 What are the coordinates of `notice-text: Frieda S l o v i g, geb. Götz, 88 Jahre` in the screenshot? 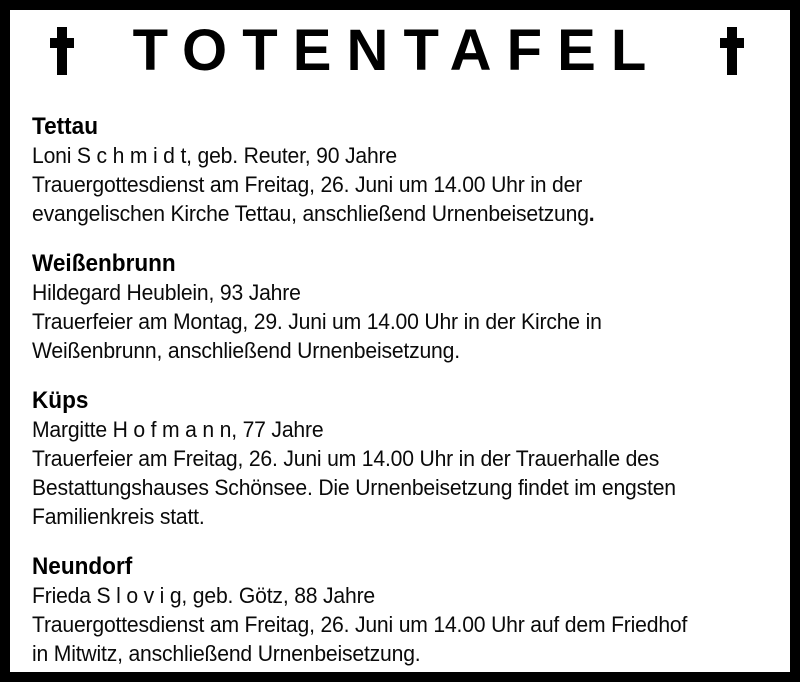 It's located at (203, 595).